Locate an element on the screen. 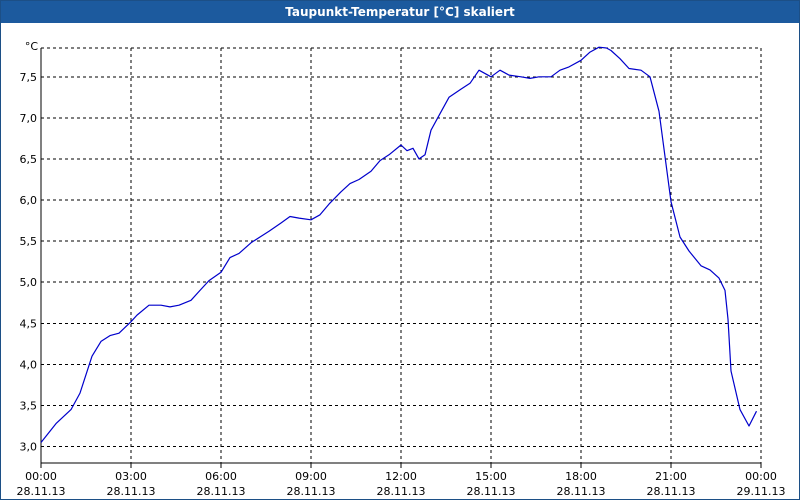 This screenshot has width=800, height=500. y-tick-label: 6,5 is located at coordinates (29, 159).